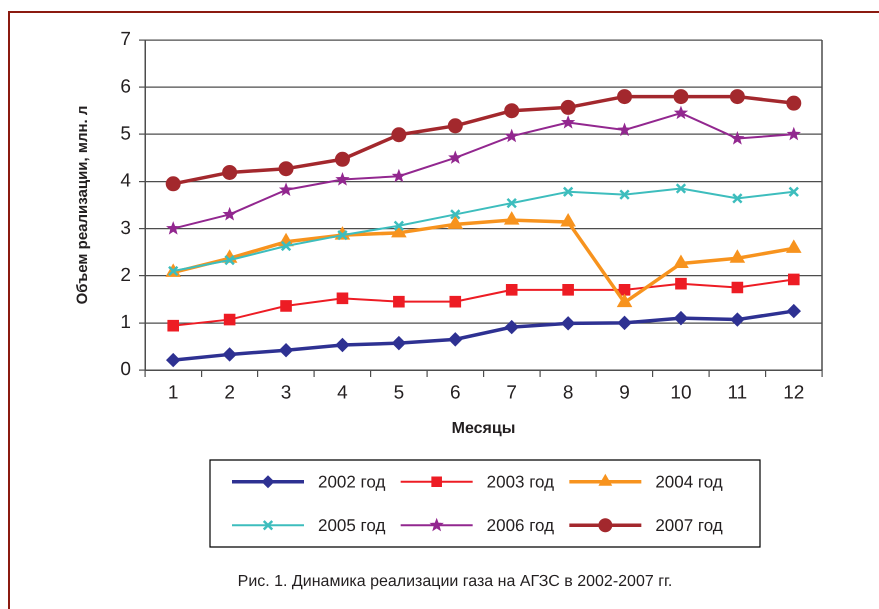 This screenshot has width=879, height=609. Describe the element at coordinates (229, 393) in the screenshot. I see `x-tick-label: 2` at that location.